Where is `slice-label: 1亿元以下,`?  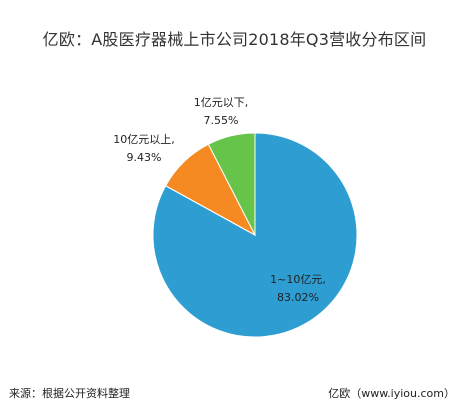 slice-label: 1亿元以下, is located at coordinates (221, 102).